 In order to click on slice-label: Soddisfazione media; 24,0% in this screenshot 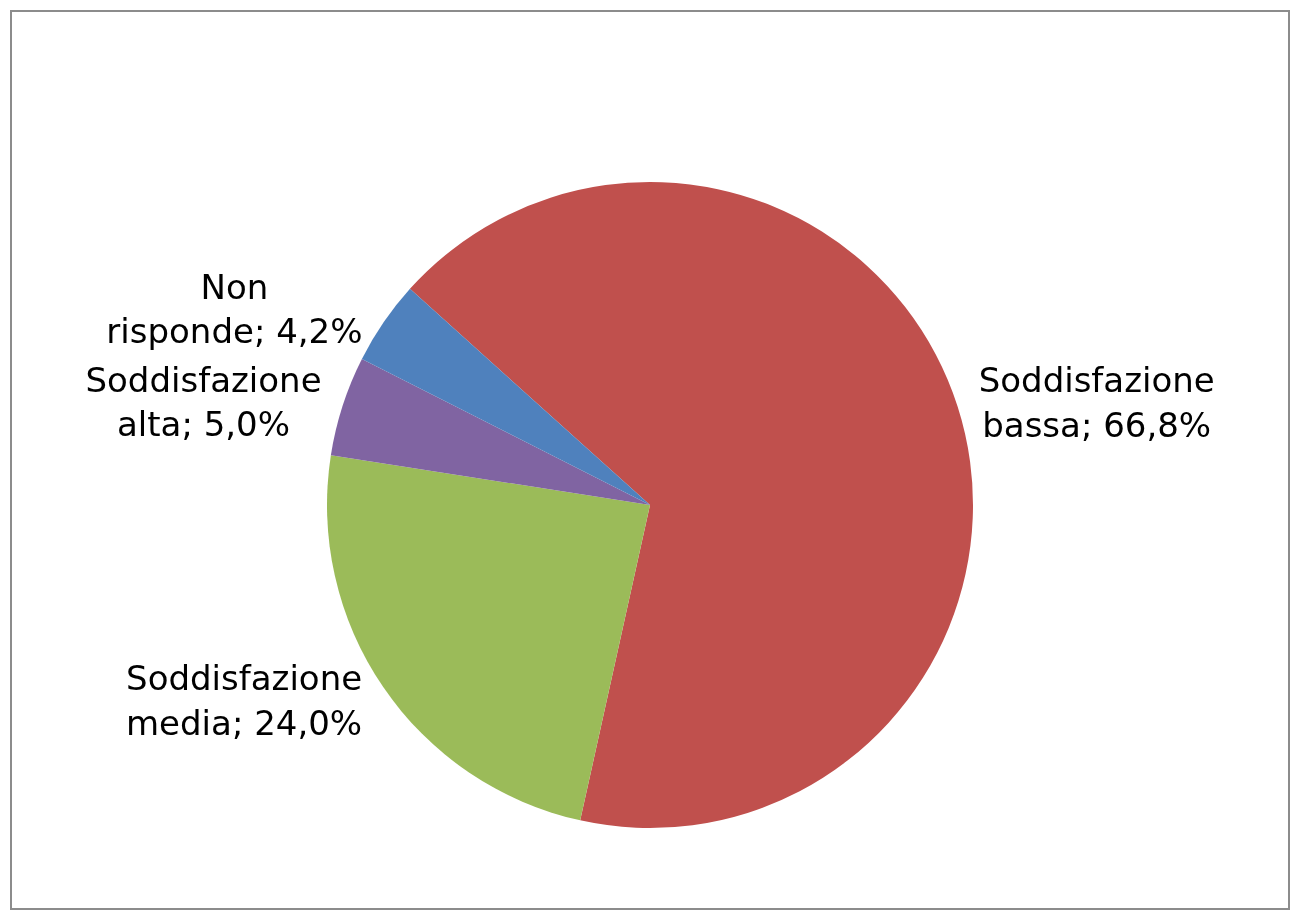, I will do `click(244, 700)`.